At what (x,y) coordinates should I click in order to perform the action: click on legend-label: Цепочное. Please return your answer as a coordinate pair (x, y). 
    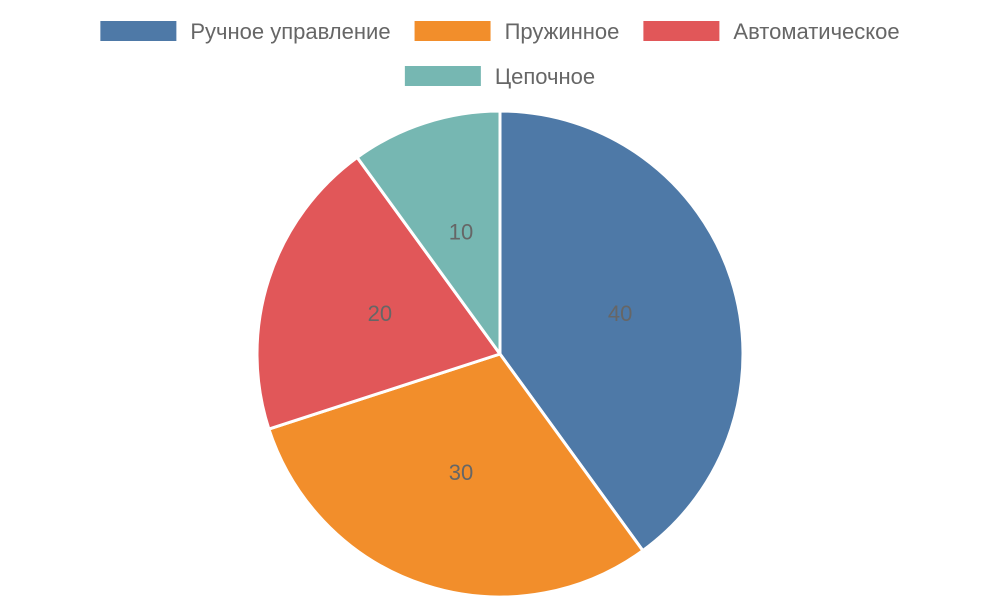
    Looking at the image, I should click on (545, 76).